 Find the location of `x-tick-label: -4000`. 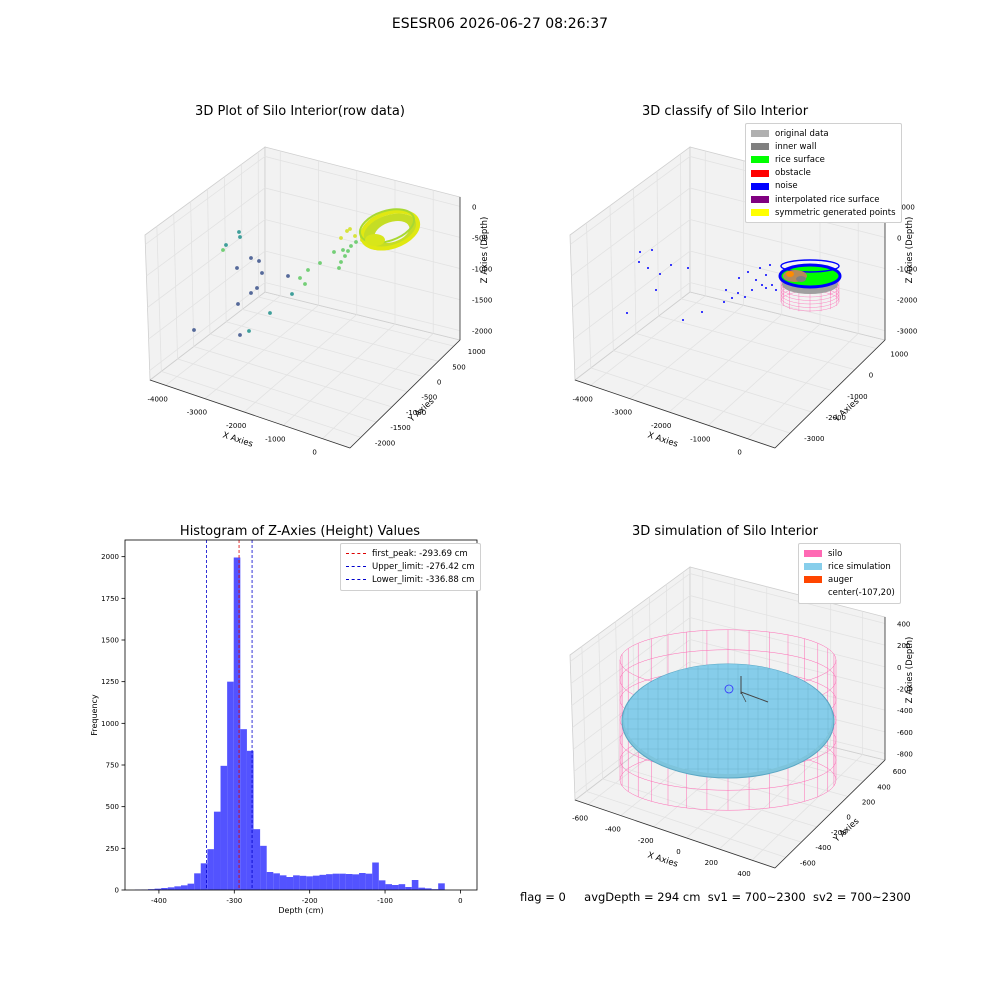

x-tick-label: -4000 is located at coordinates (583, 399).